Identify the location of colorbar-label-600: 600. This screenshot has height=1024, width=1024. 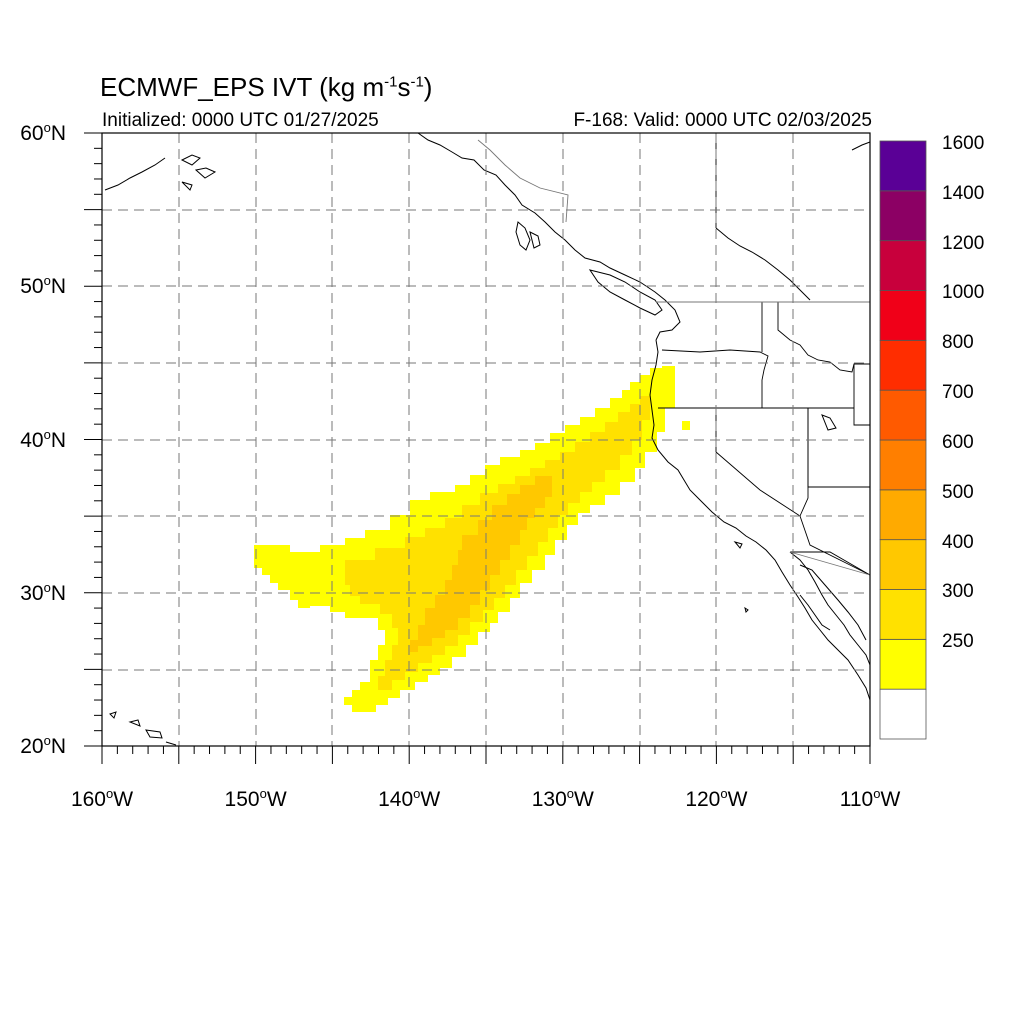
(958, 442).